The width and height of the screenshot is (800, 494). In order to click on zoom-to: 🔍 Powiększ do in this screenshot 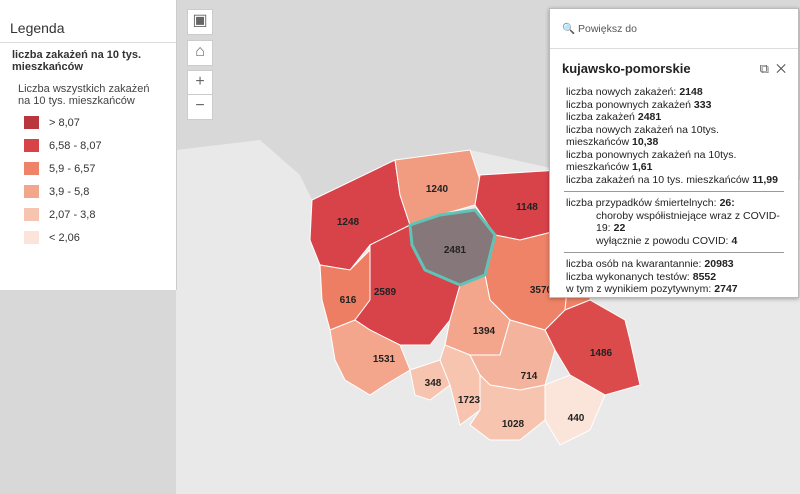, I will do `click(674, 29)`.